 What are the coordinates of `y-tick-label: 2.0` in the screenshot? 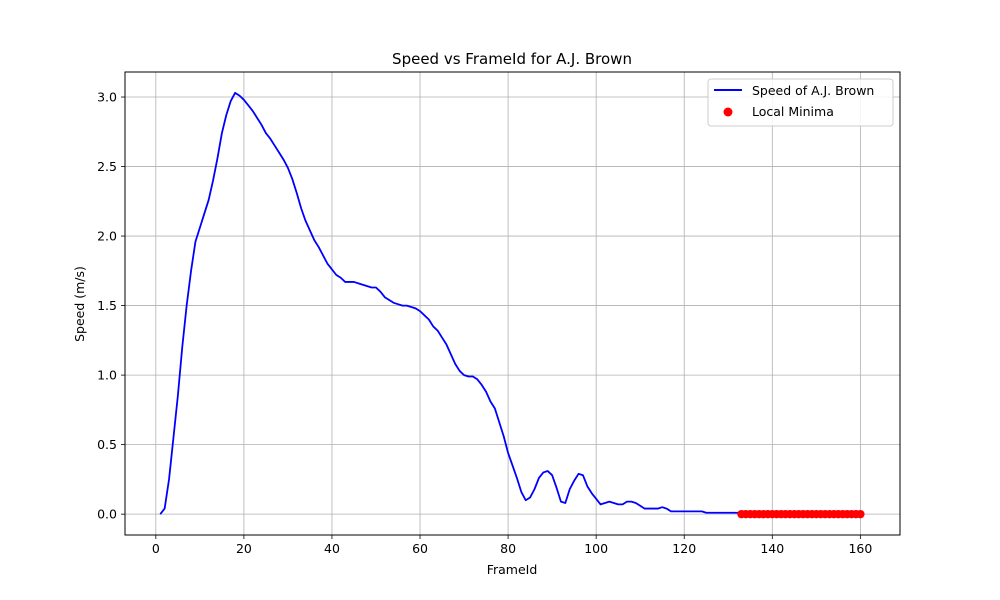 It's located at (107, 236).